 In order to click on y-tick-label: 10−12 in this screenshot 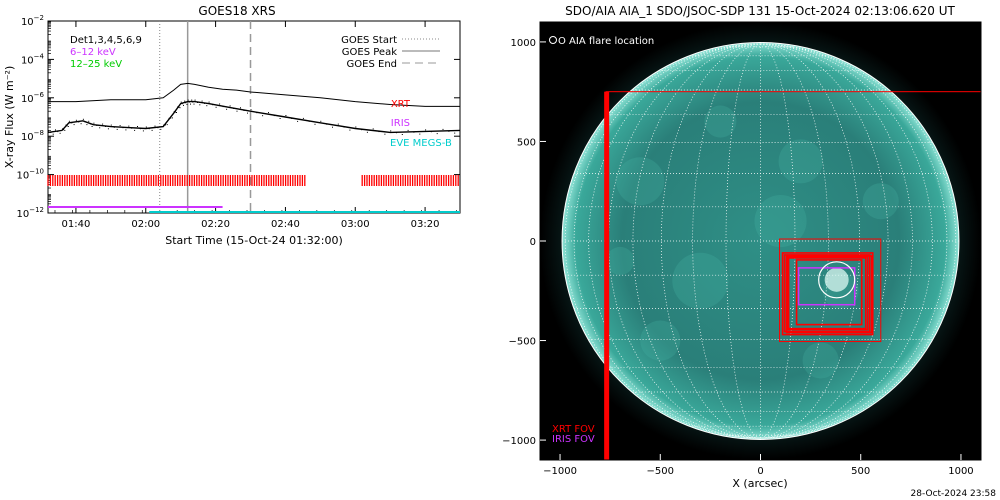, I will do `click(30, 213)`.